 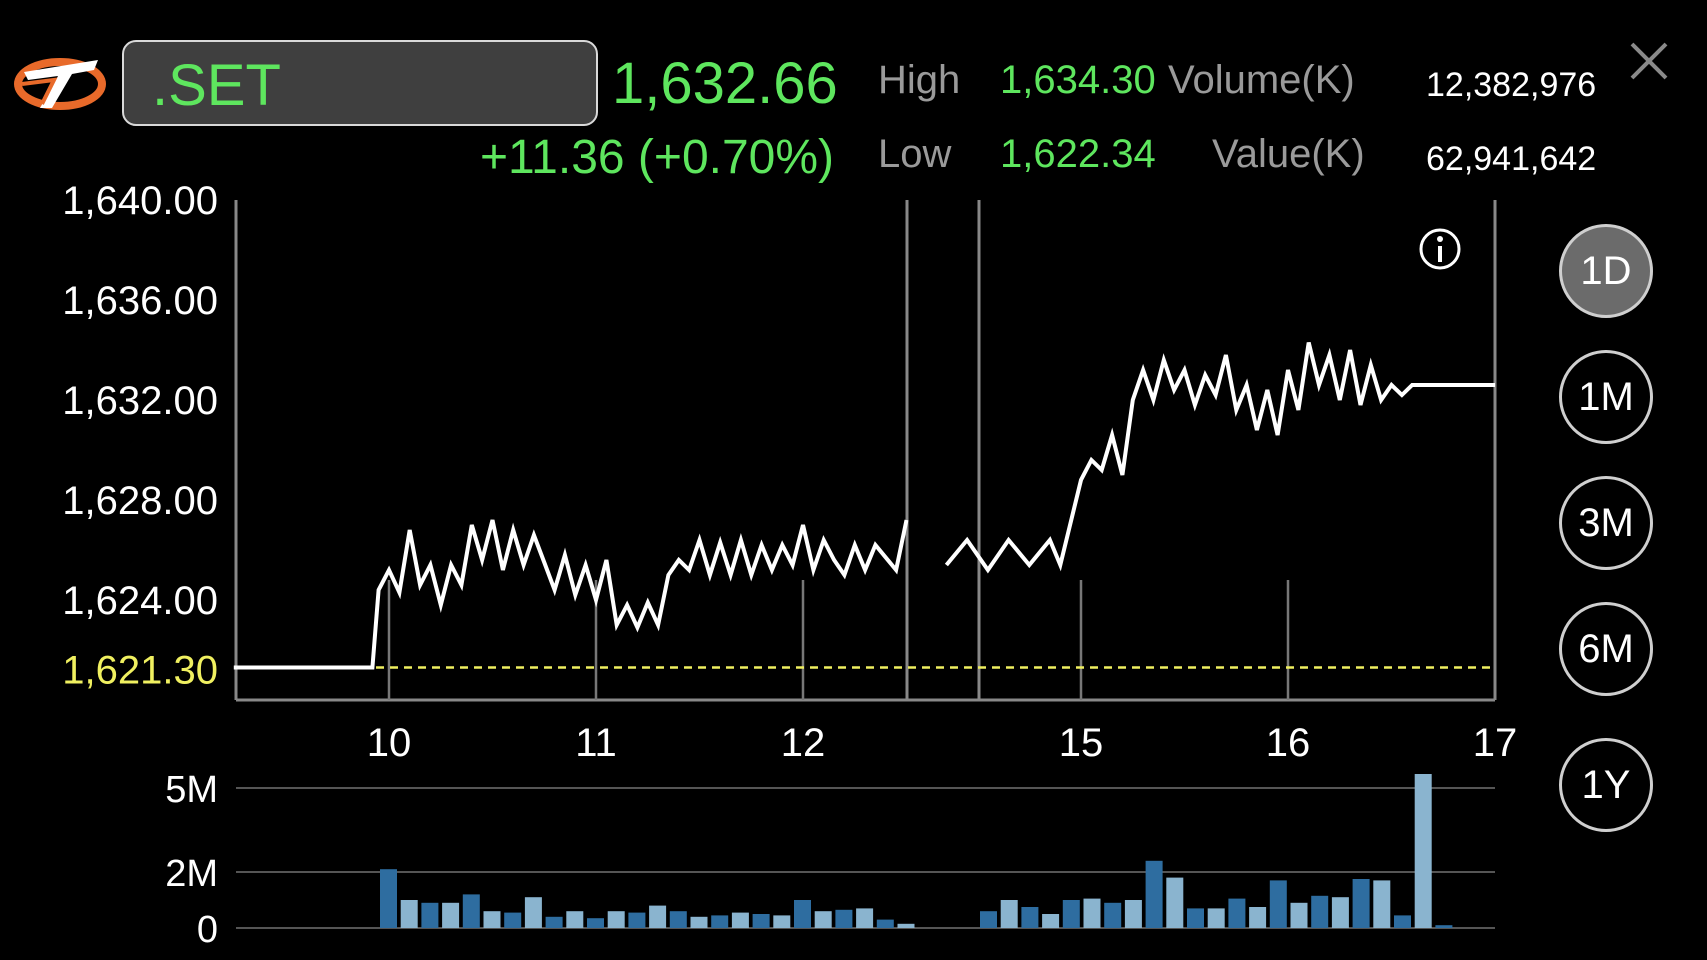 I want to click on value-value: 62,941,642, so click(x=1511, y=159).